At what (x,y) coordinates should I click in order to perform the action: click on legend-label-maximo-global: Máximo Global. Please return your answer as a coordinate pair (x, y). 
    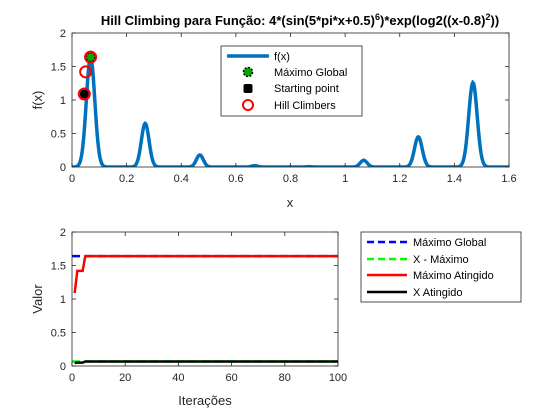
    Looking at the image, I should click on (310, 73).